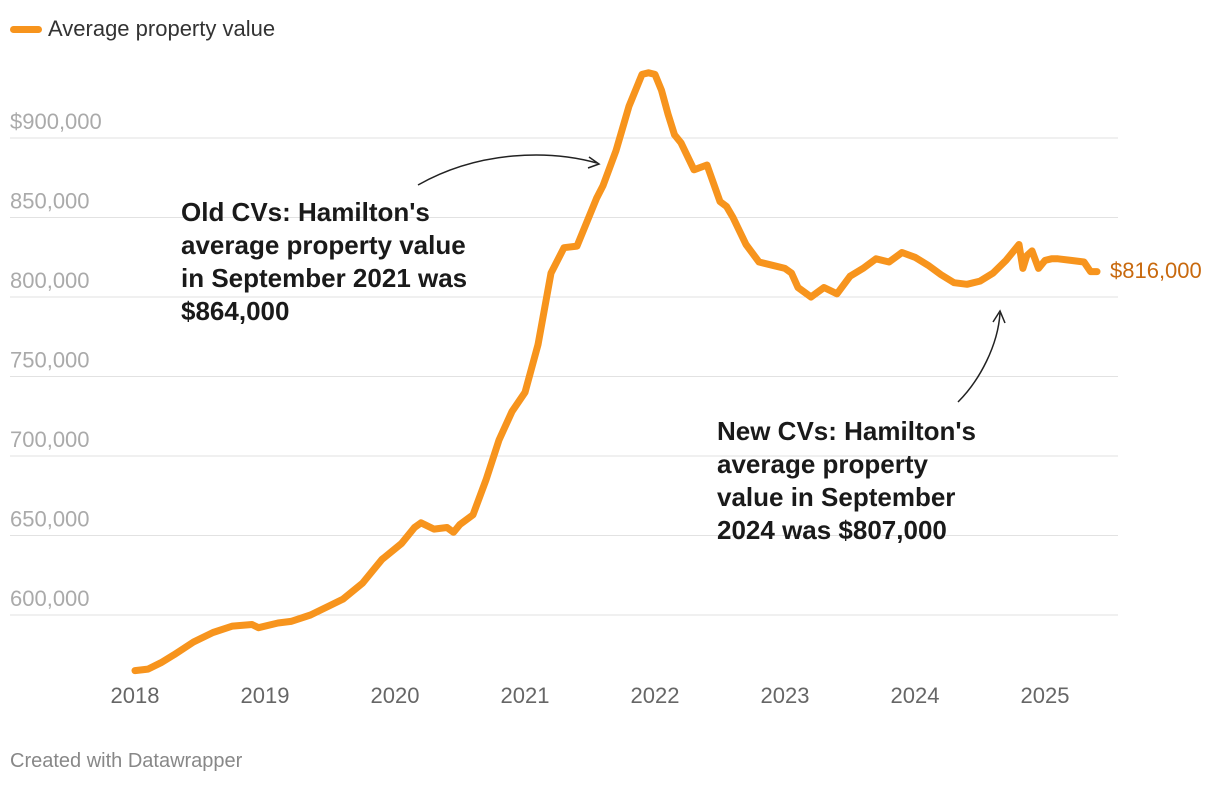 This screenshot has width=1220, height=786. Describe the element at coordinates (50, 519) in the screenshot. I see `y-tick-label: 650,000` at that location.